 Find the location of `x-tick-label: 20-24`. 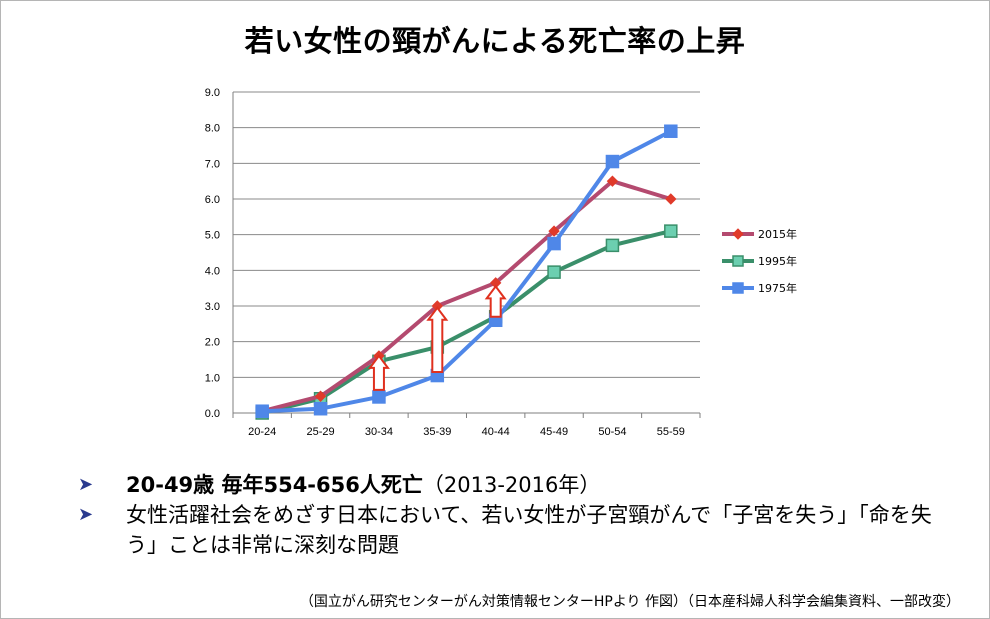

x-tick-label: 20-24 is located at coordinates (262, 432).